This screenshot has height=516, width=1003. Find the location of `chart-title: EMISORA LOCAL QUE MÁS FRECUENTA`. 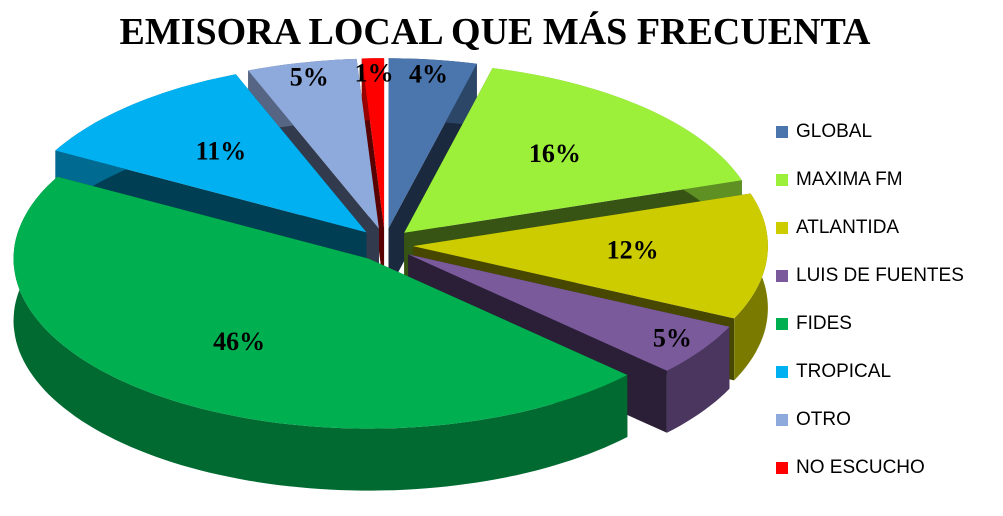

chart-title: EMISORA LOCAL QUE MÁS FRECUENTA is located at coordinates (496, 32).